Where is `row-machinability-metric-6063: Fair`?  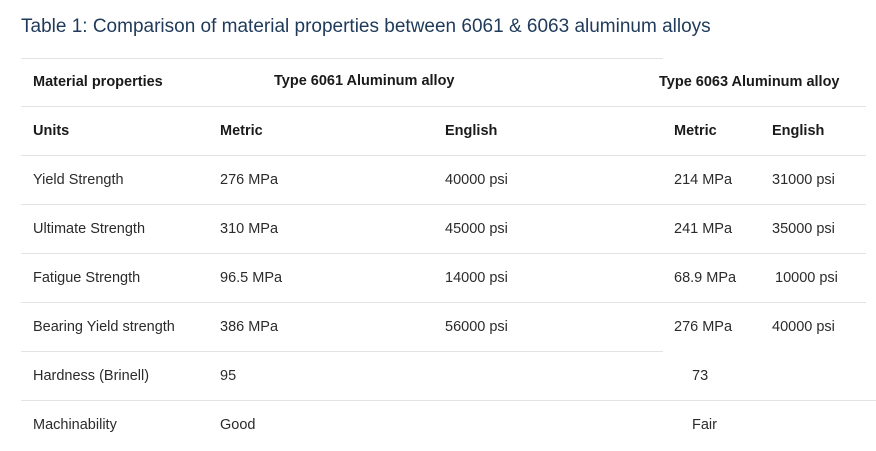 row-machinability-metric-6063: Fair is located at coordinates (704, 425).